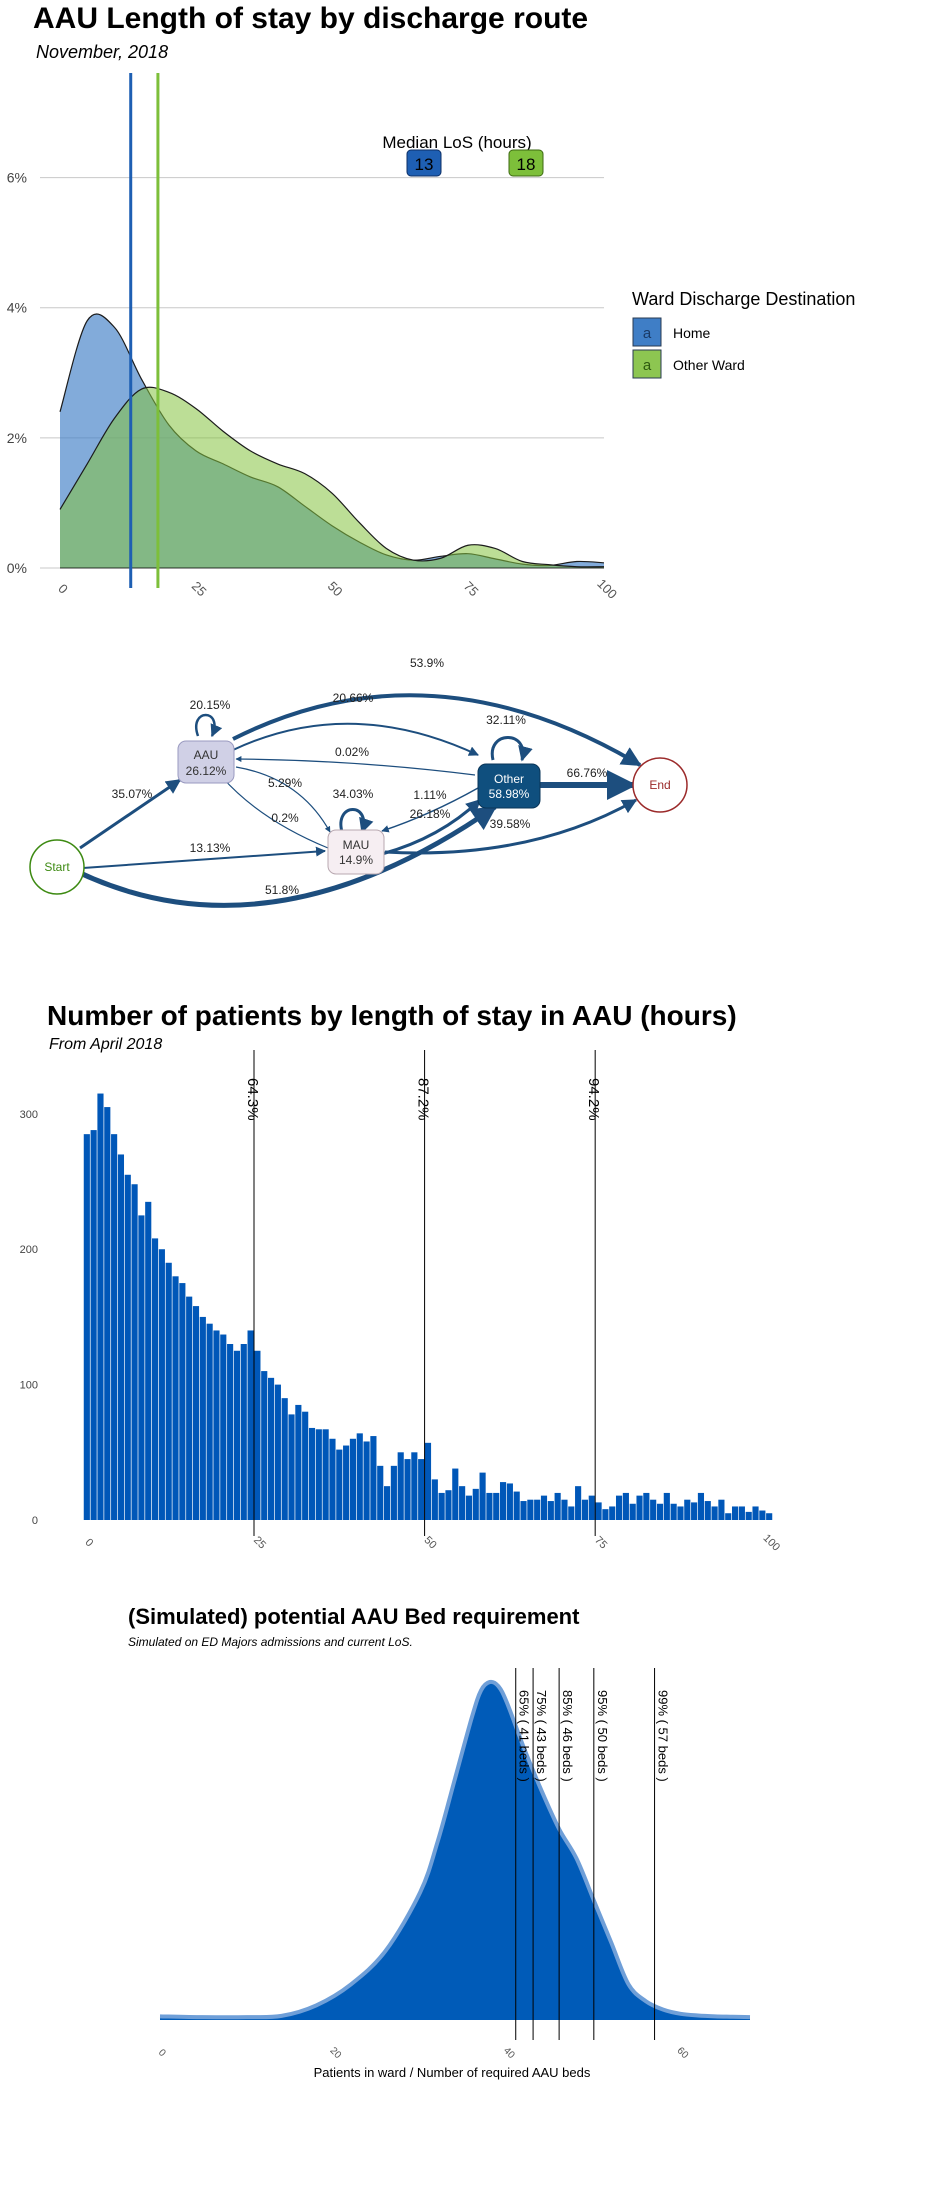 This screenshot has width=944, height=2192. Describe the element at coordinates (663, 1736) in the screenshot. I see `percentile-label: 99% ( 57 beds )` at that location.